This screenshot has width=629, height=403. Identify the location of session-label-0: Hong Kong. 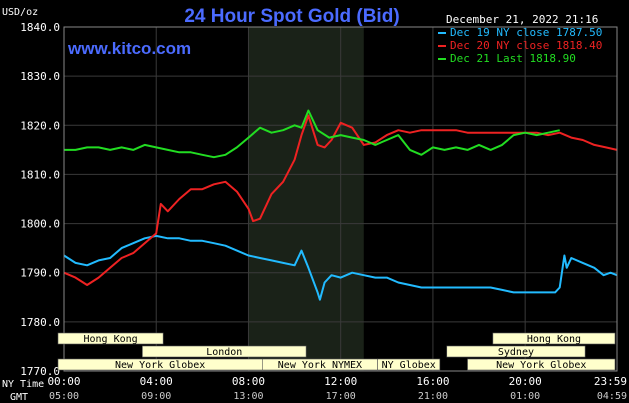
(110, 339).